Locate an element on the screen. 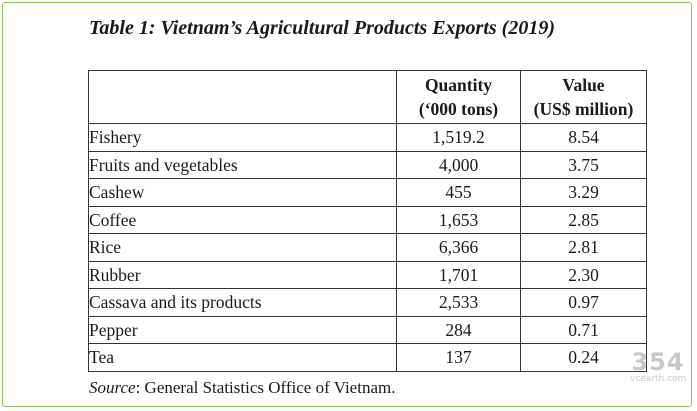 The height and width of the screenshot is (411, 697). table-row: Fruits and vegetables 4,000 3.75 is located at coordinates (367, 164).